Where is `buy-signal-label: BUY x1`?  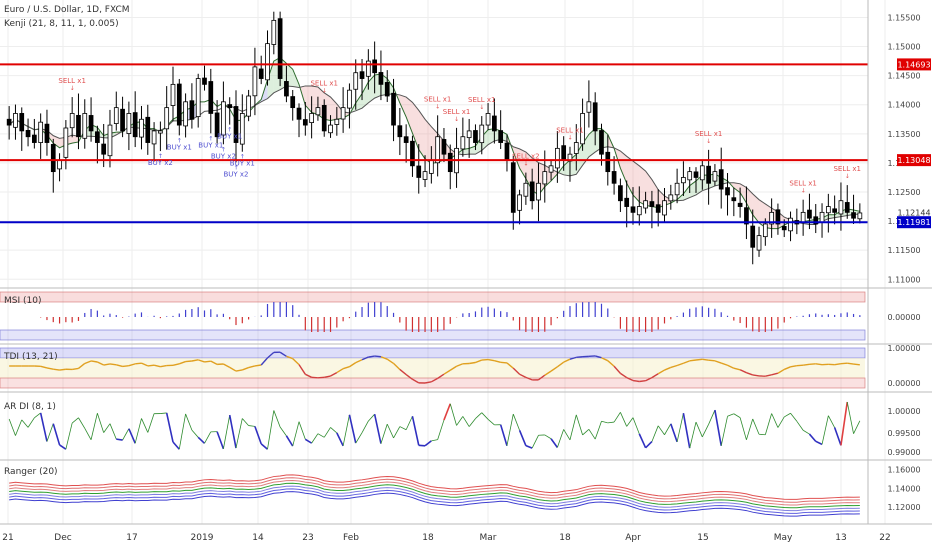 buy-signal-label: BUY x1 is located at coordinates (210, 145).